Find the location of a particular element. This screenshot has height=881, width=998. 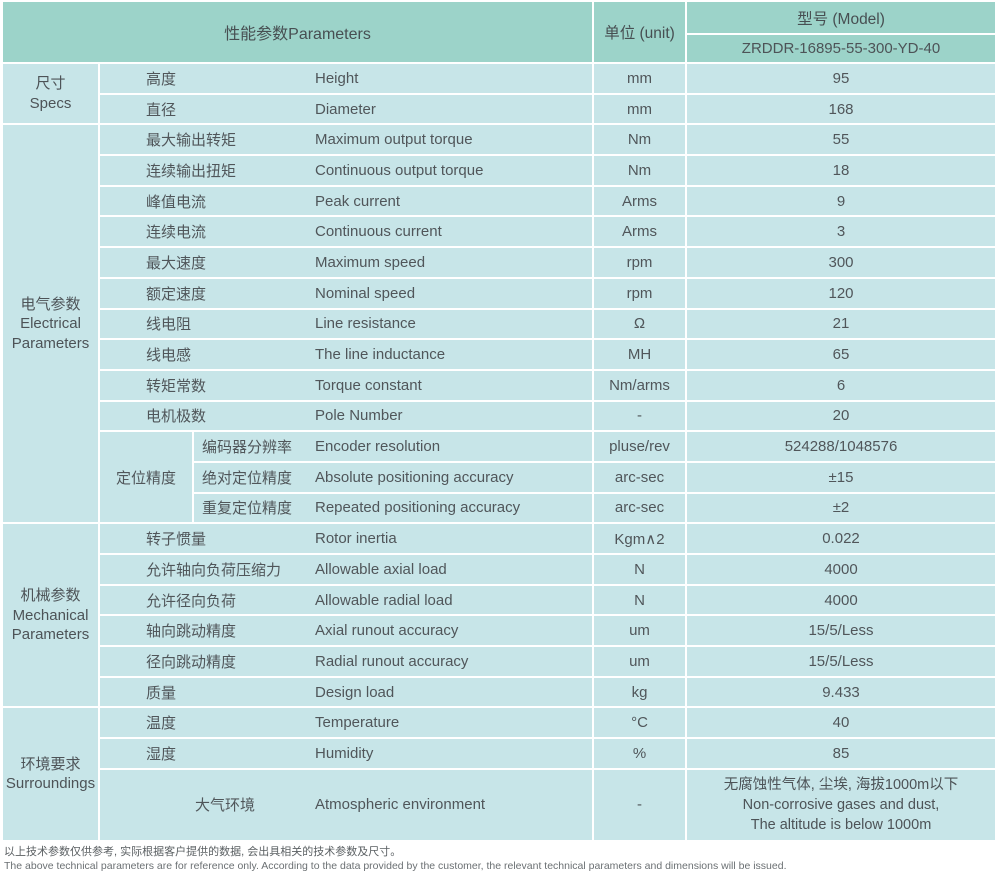

unit-cell: Ω is located at coordinates (639, 324).